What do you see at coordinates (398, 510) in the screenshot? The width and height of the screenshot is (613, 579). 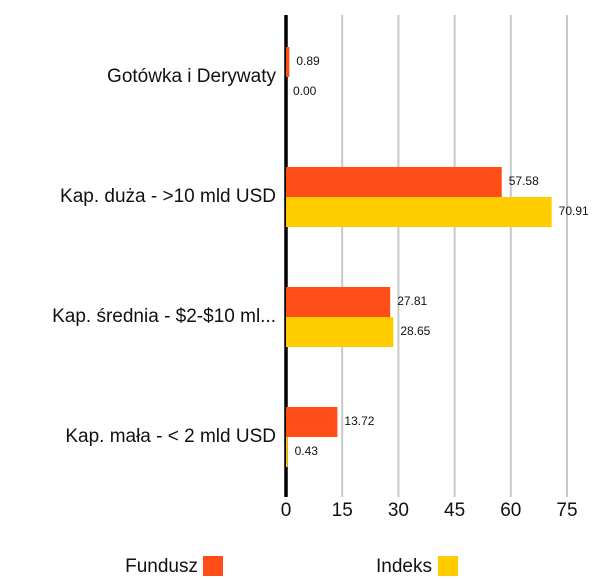 I see `x-tick-label: 30` at bounding box center [398, 510].